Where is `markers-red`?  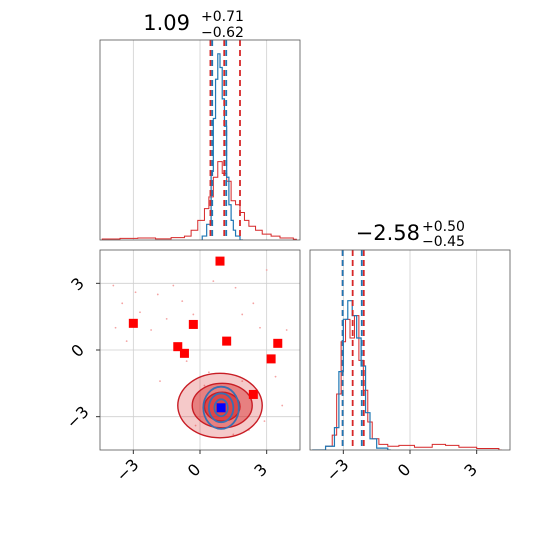
markers-red is located at coordinates (205, 327).